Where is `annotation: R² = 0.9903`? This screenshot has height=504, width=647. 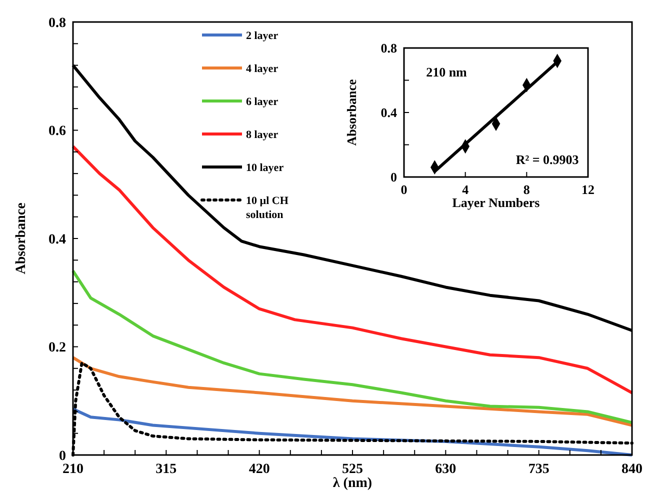
annotation: R² = 0.9903 is located at coordinates (548, 160).